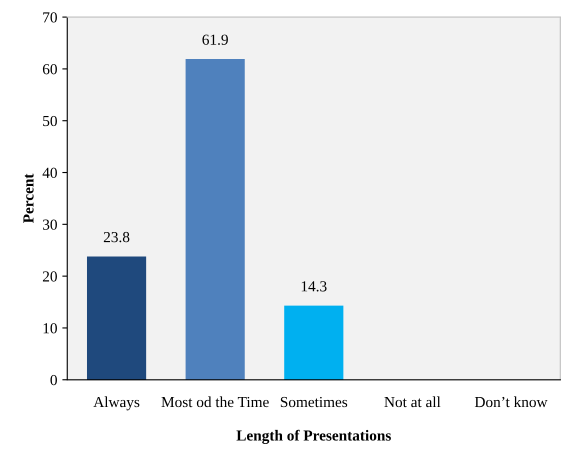 Image resolution: width=570 pixels, height=462 pixels. I want to click on y-tick-label: 10, so click(50, 328).